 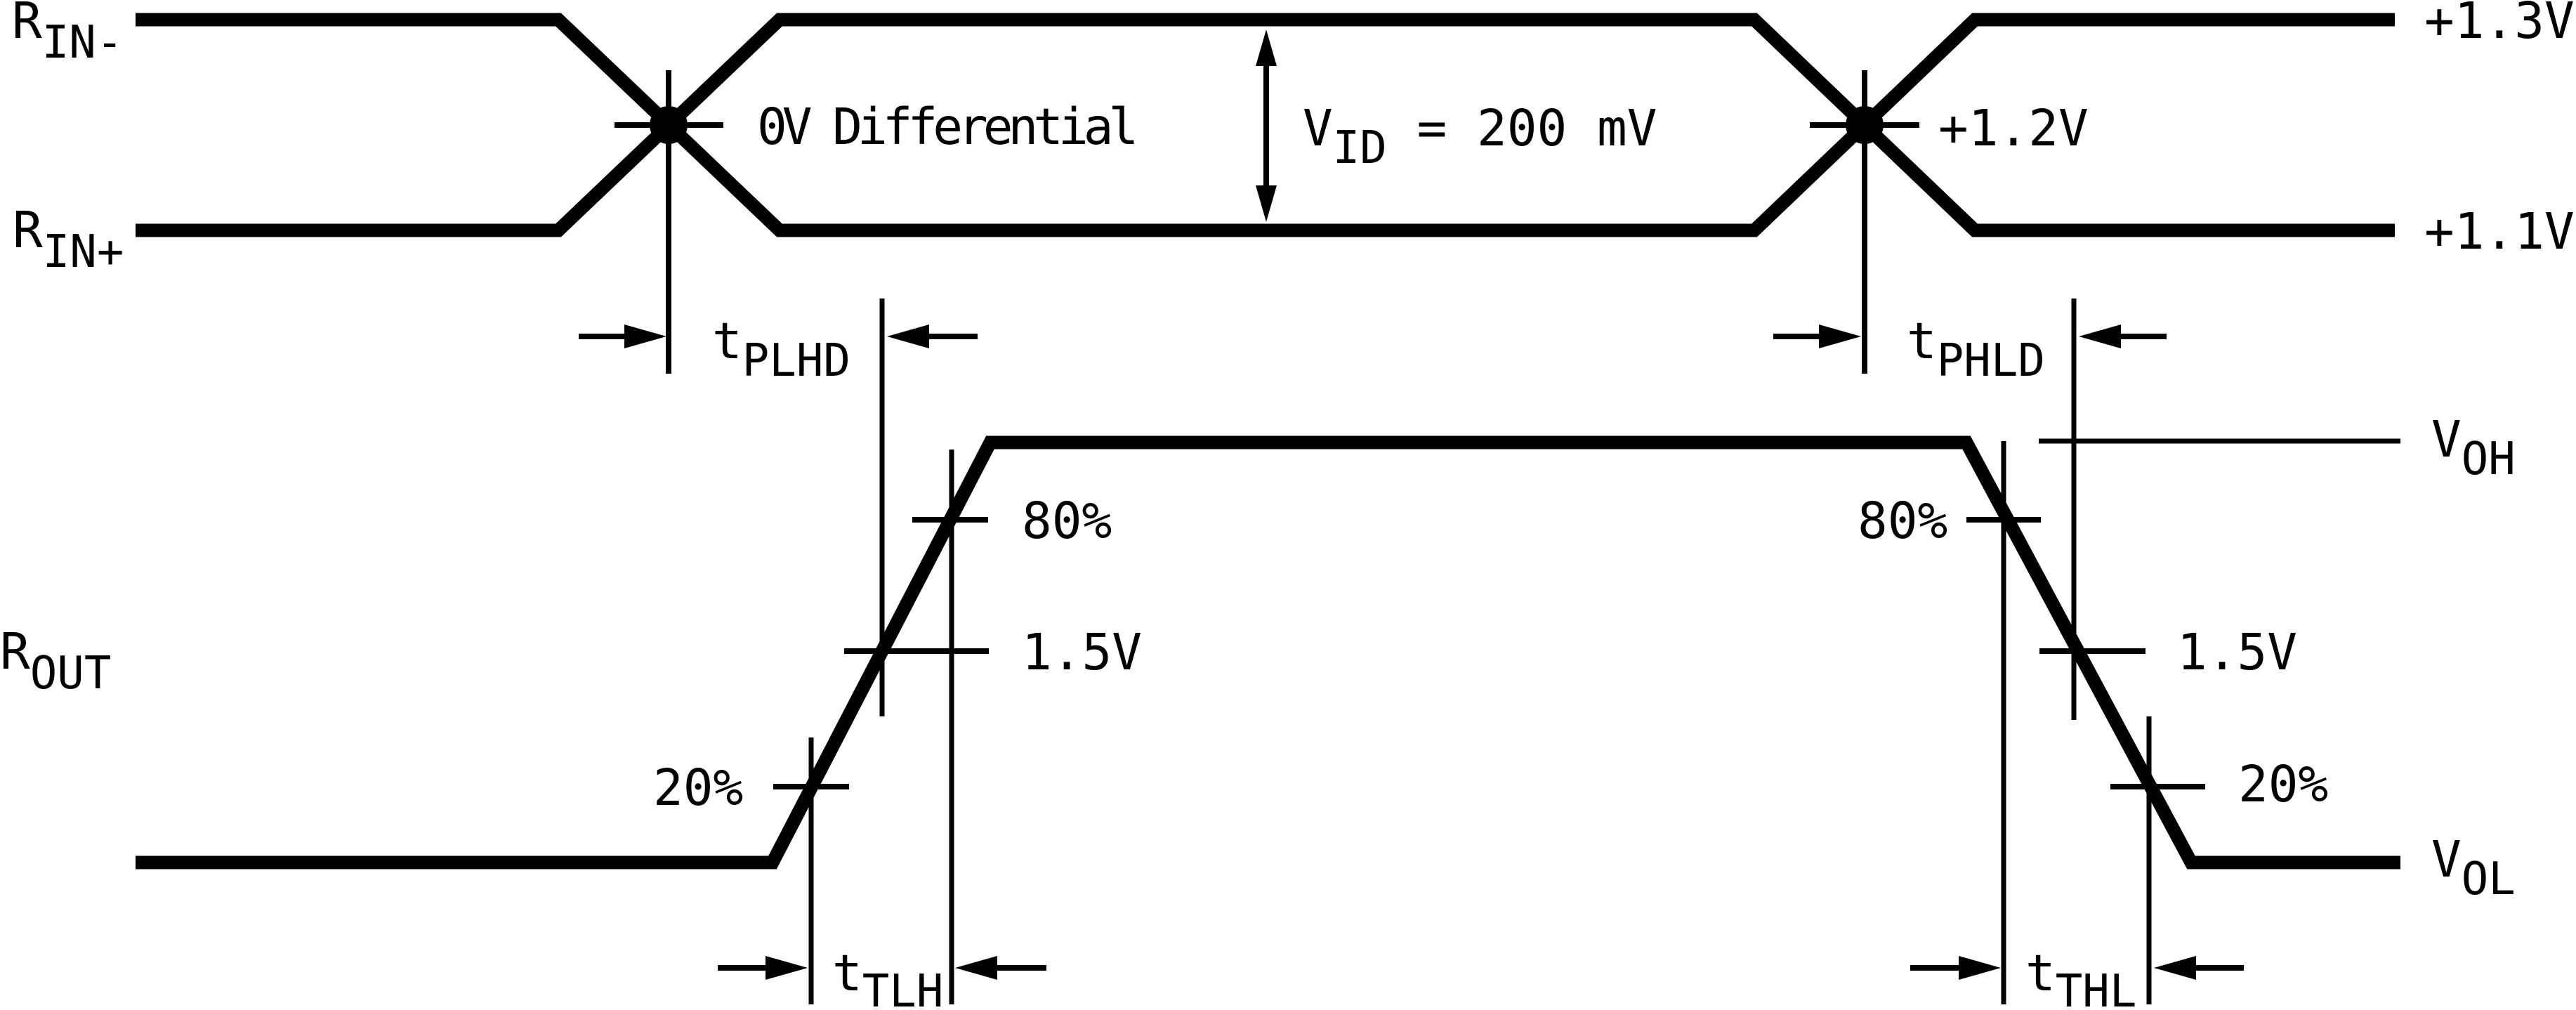 What do you see at coordinates (68, 240) in the screenshot?
I see `signal-label-rin-plus: RIN+` at bounding box center [68, 240].